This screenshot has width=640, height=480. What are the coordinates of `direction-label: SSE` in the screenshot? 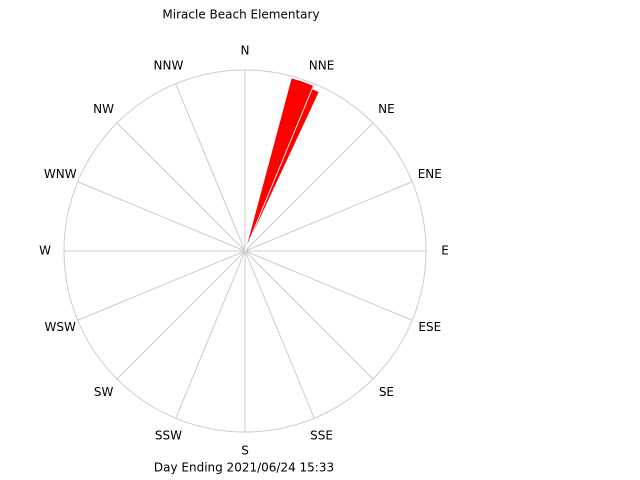 It's located at (321, 435).